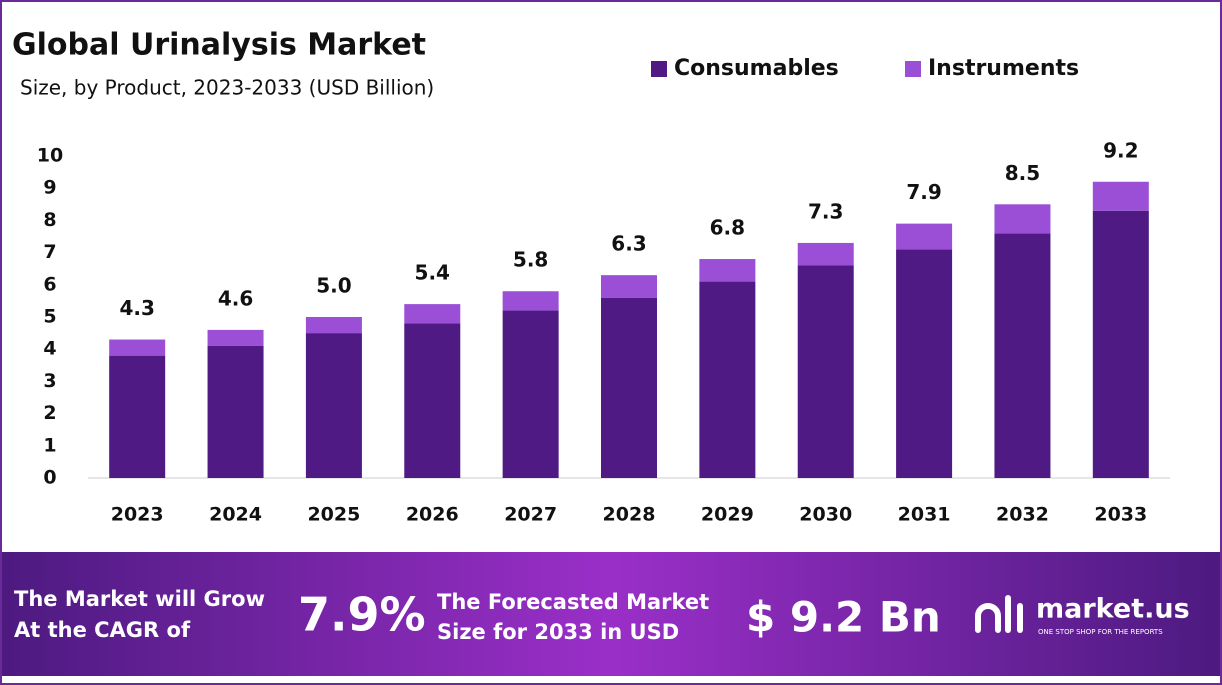 Image resolution: width=1222 pixels, height=685 pixels. Describe the element at coordinates (432, 273) in the screenshot. I see `total-label: 5.4` at that location.